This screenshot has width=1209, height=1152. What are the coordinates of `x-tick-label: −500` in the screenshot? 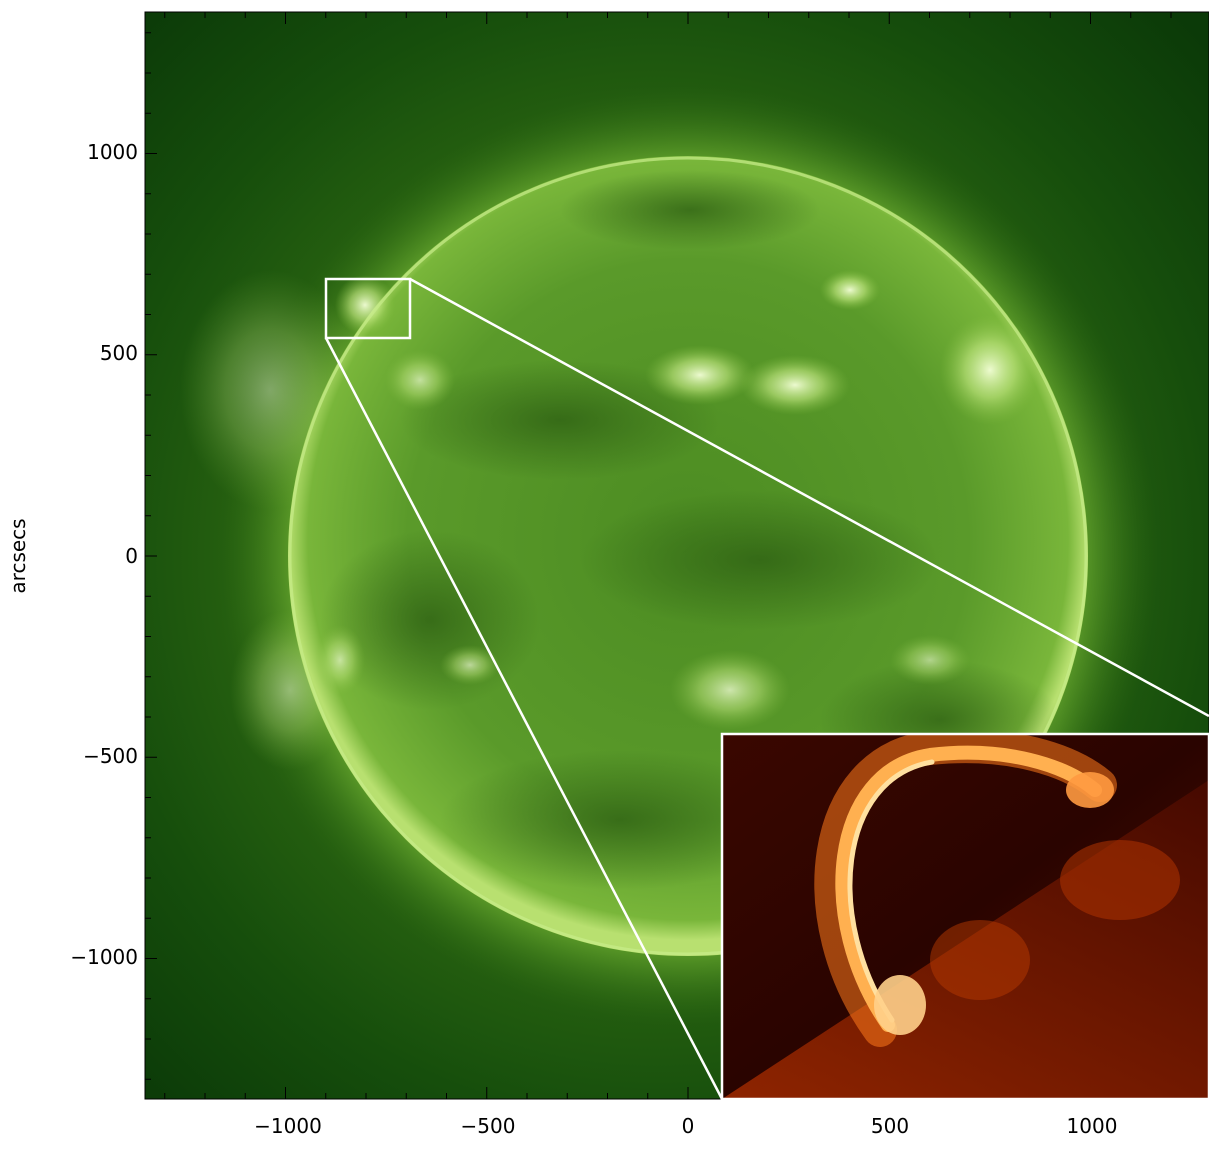 It's located at (488, 1126).